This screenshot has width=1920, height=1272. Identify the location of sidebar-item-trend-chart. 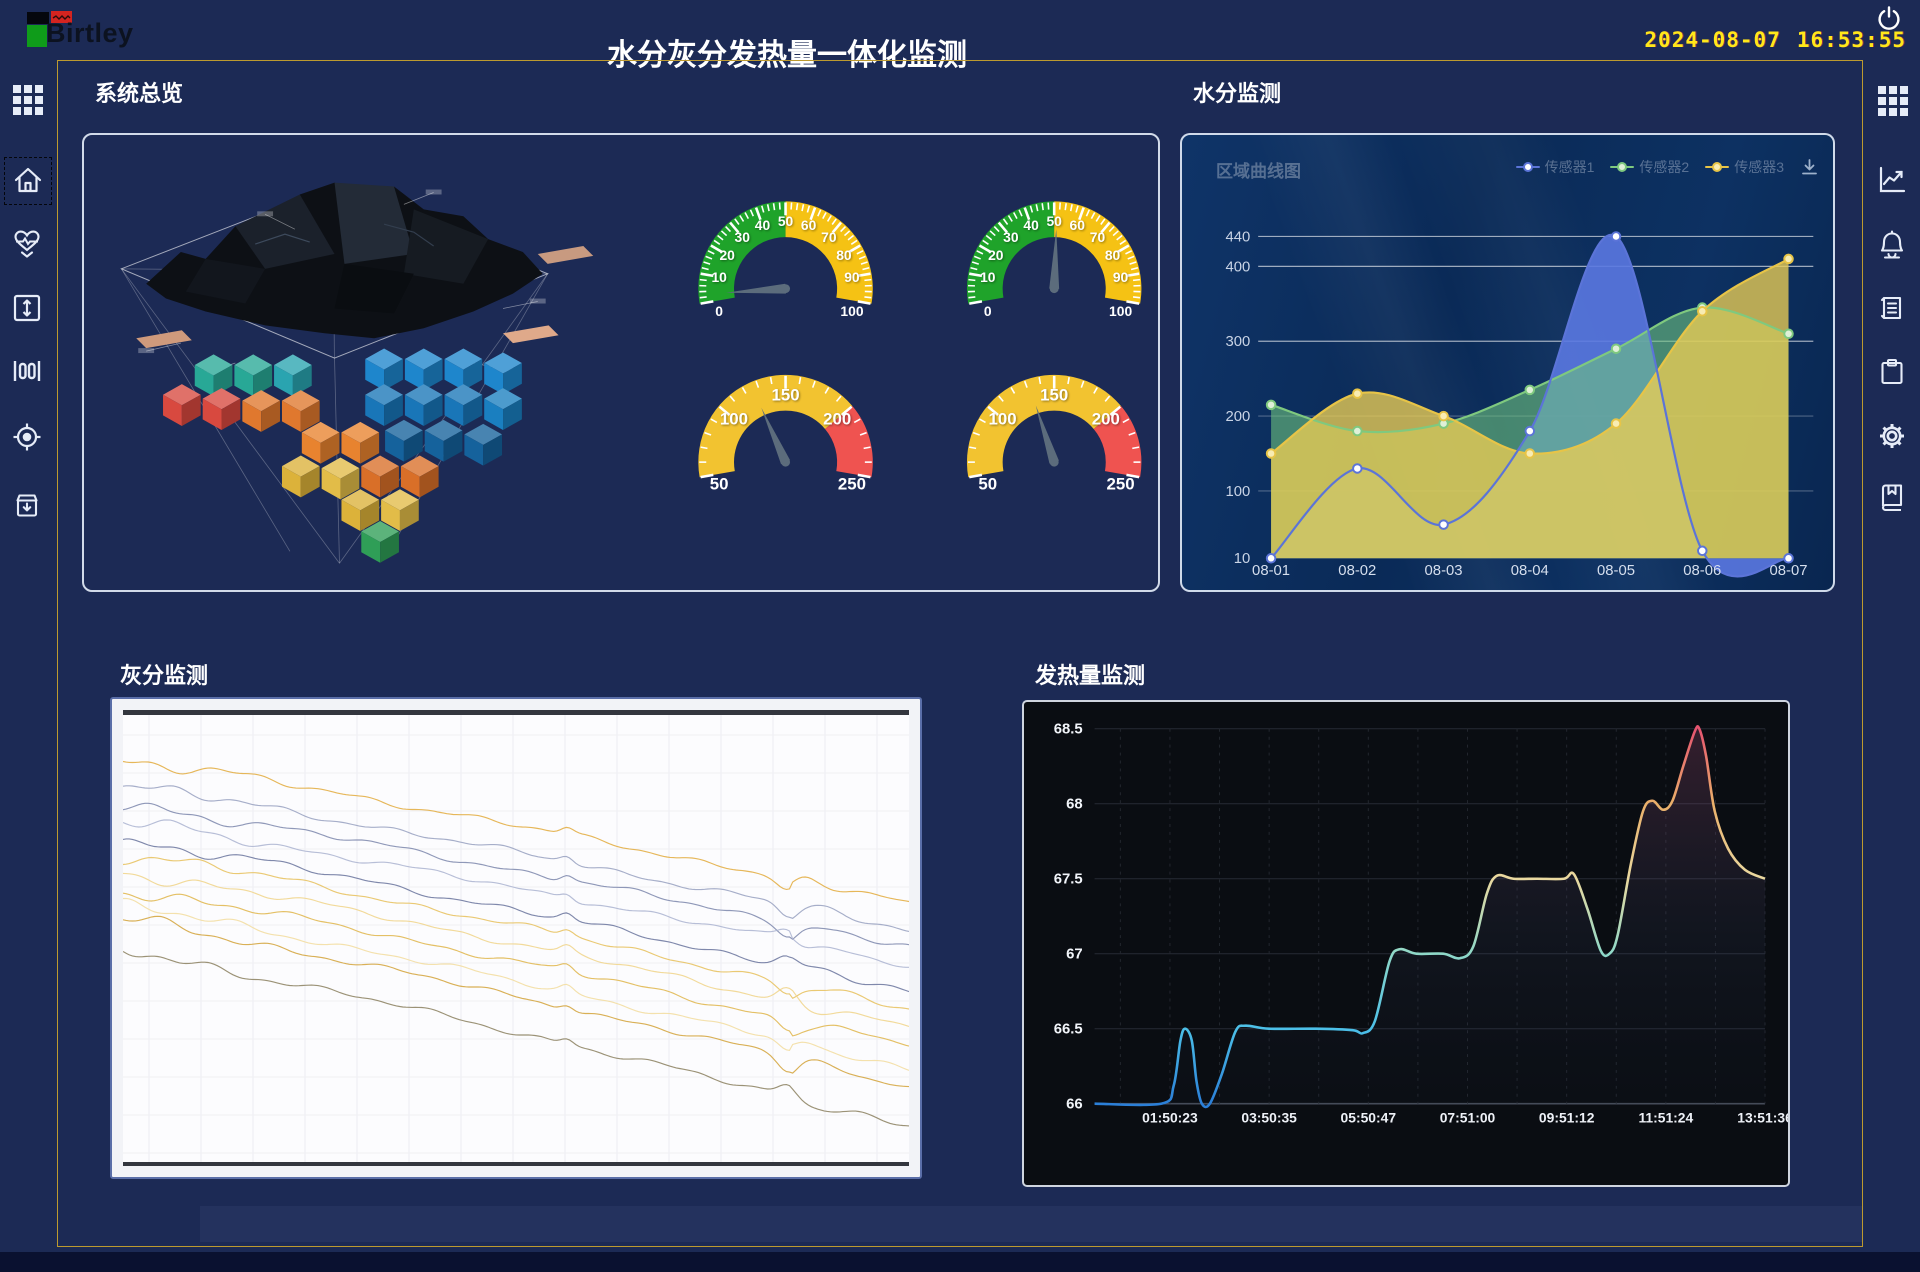
(1892, 180).